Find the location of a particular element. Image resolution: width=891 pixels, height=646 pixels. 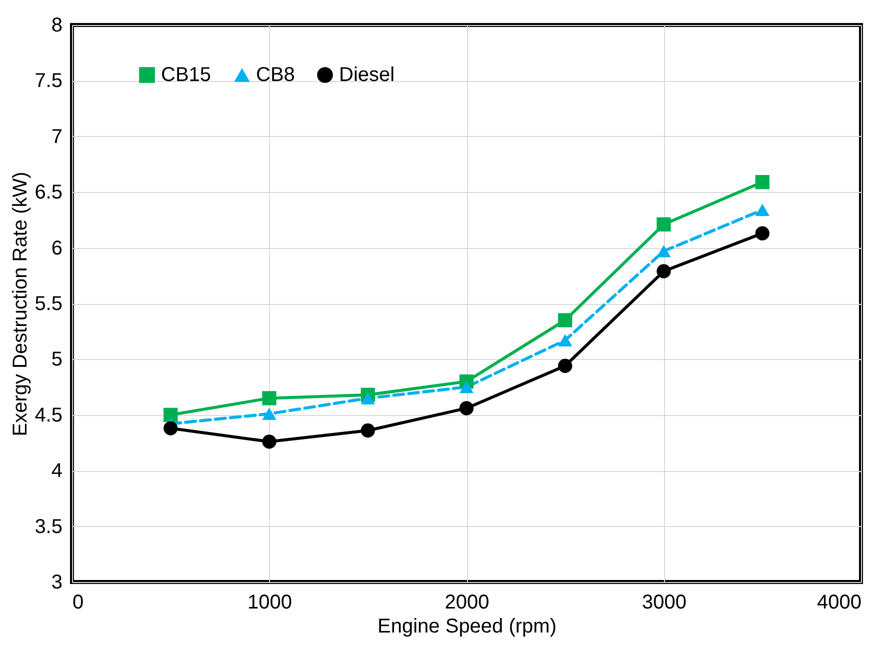

y-tick-label: 3.5 is located at coordinates (48, 527).